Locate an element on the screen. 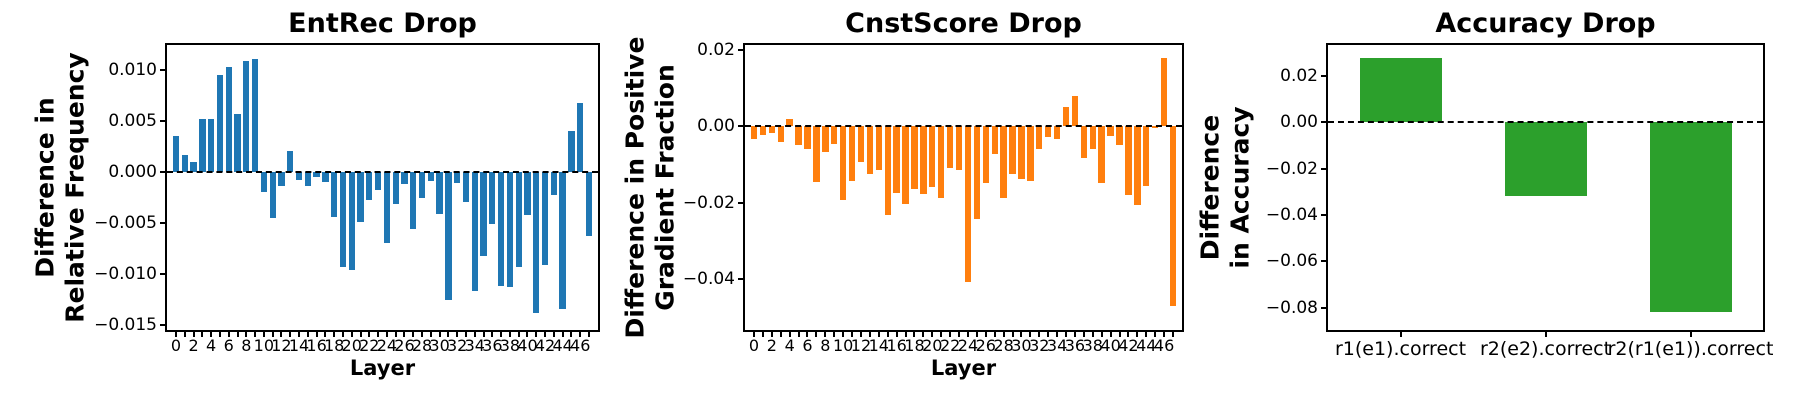 This screenshot has width=1800, height=400. x-axis-label: Layer is located at coordinates (382, 368).